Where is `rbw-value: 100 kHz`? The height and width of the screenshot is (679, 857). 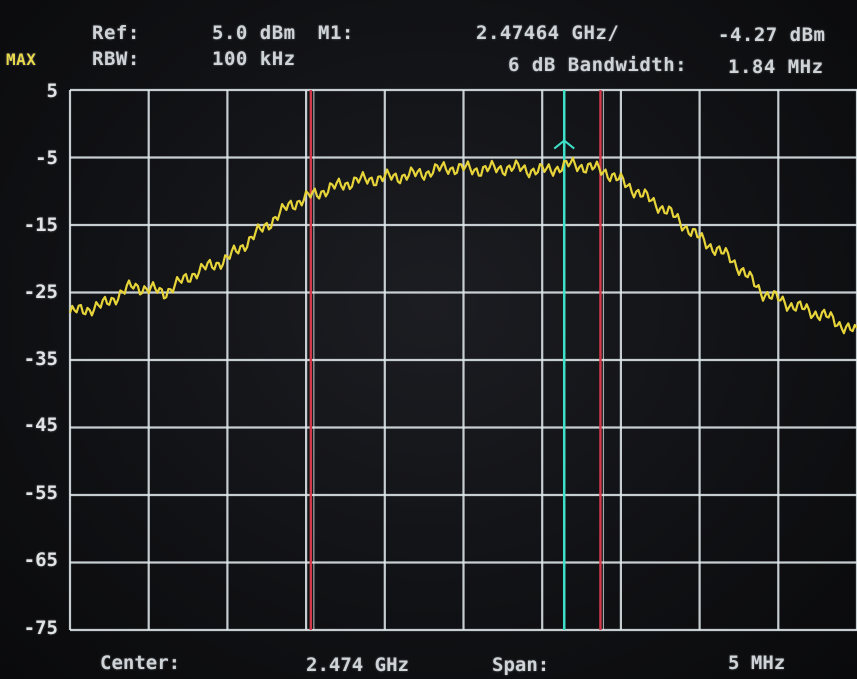
rbw-value: 100 kHz is located at coordinates (254, 59).